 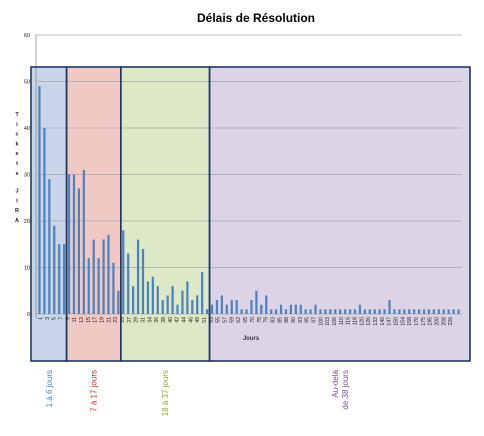 I want to click on x-tick-label: 110, so click(x=342, y=321).